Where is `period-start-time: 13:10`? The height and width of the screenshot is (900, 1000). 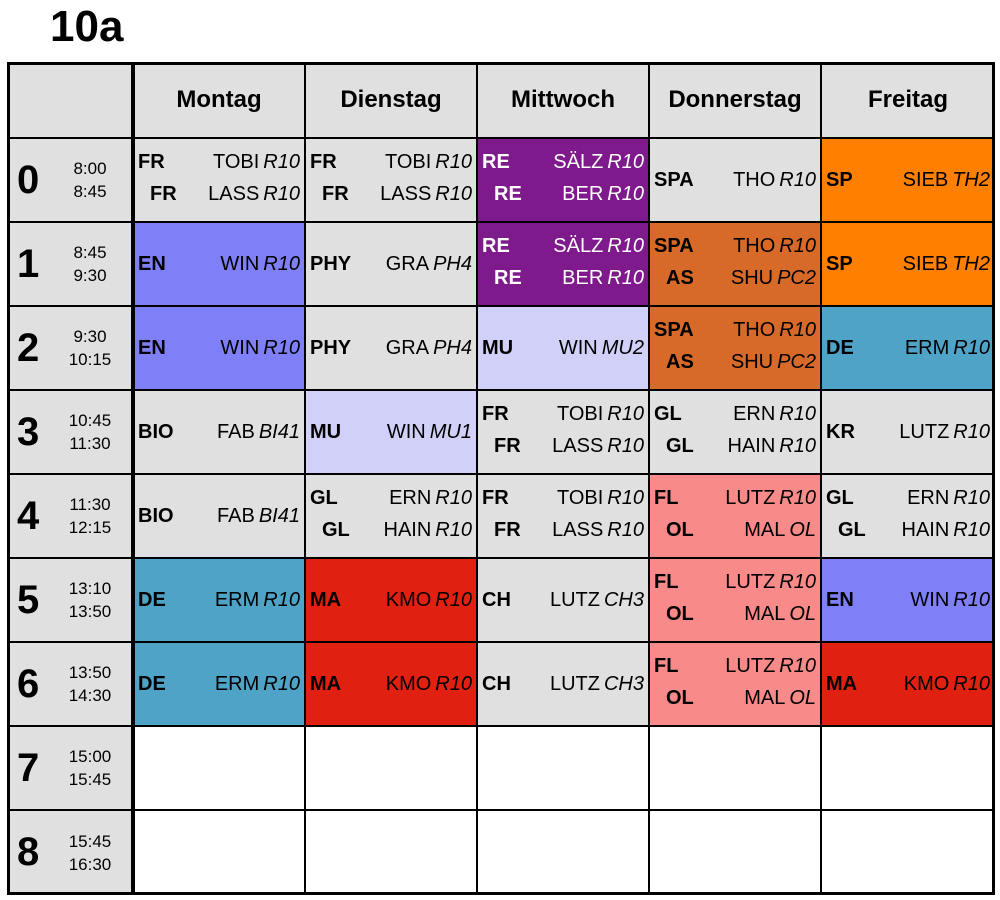
period-start-time: 13:10 is located at coordinates (90, 588).